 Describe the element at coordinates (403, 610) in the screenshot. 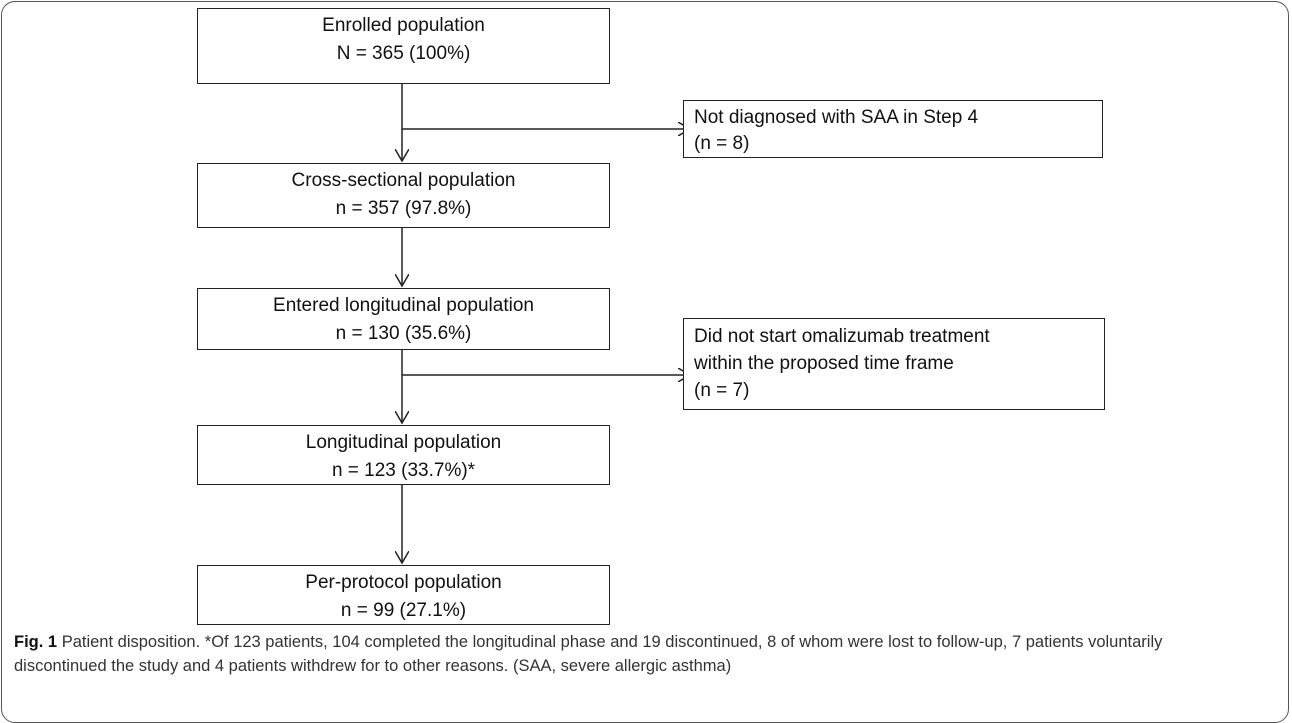

I see `node-line: n = 99 (27.1%)` at that location.